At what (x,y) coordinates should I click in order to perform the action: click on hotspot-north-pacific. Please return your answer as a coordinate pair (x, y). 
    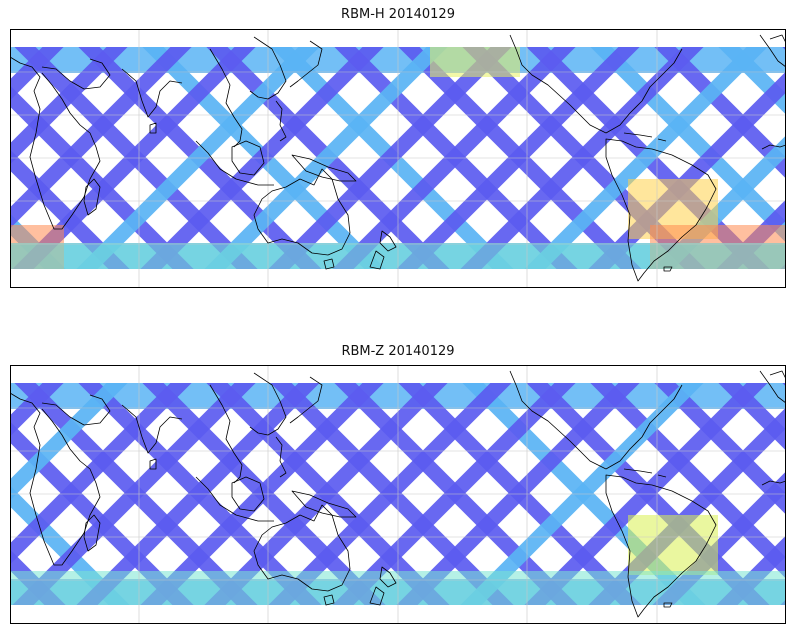
    Looking at the image, I should click on (475, 62).